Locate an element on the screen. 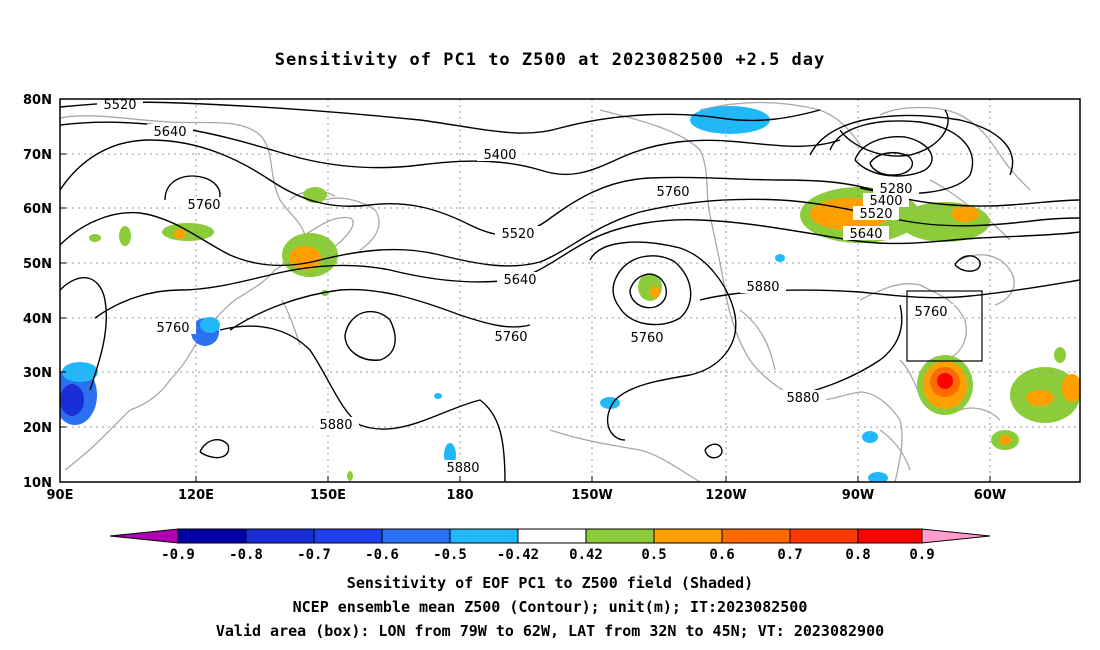  lat-label: 40N is located at coordinates (37, 319).